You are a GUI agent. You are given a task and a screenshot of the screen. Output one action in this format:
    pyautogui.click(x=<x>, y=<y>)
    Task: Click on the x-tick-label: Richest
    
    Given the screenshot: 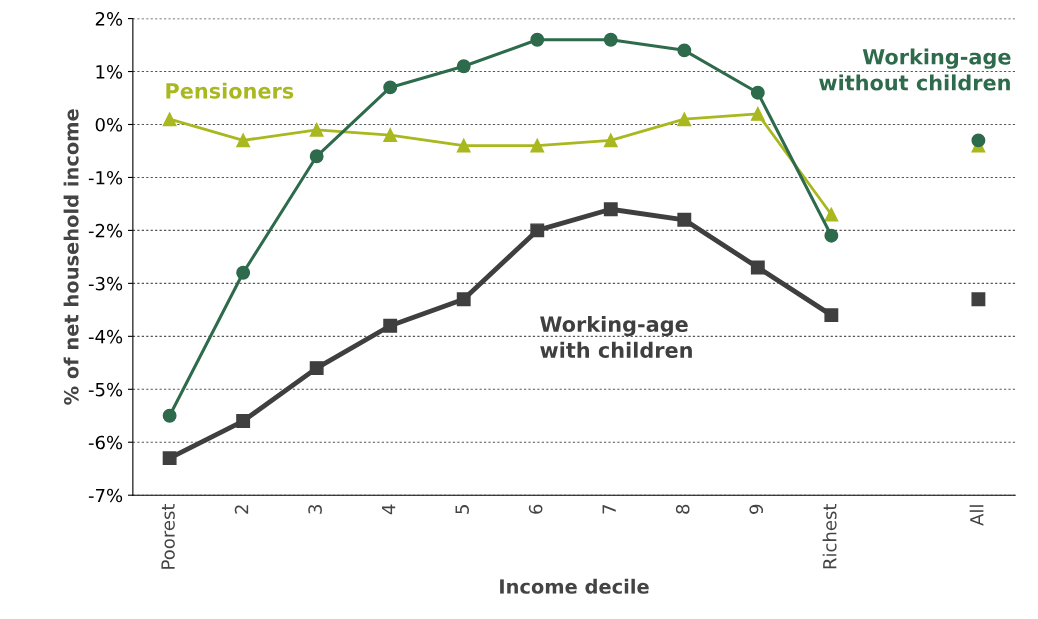 What is the action you would take?
    pyautogui.click(x=829, y=536)
    